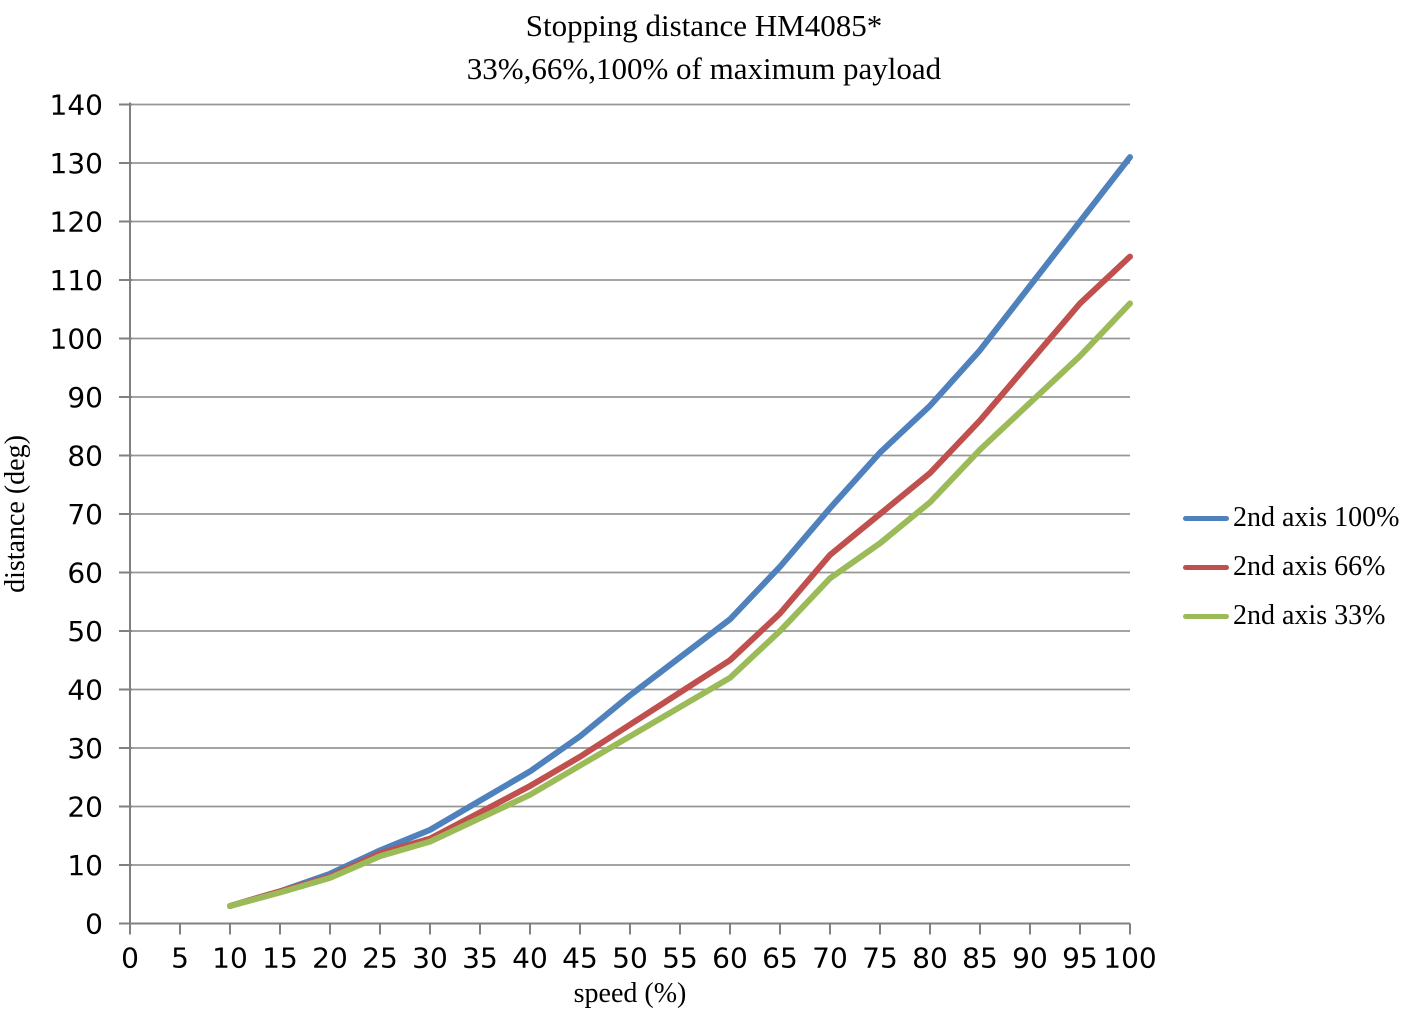 The width and height of the screenshot is (1408, 1018). I want to click on x-tick-label: 55, so click(680, 958).